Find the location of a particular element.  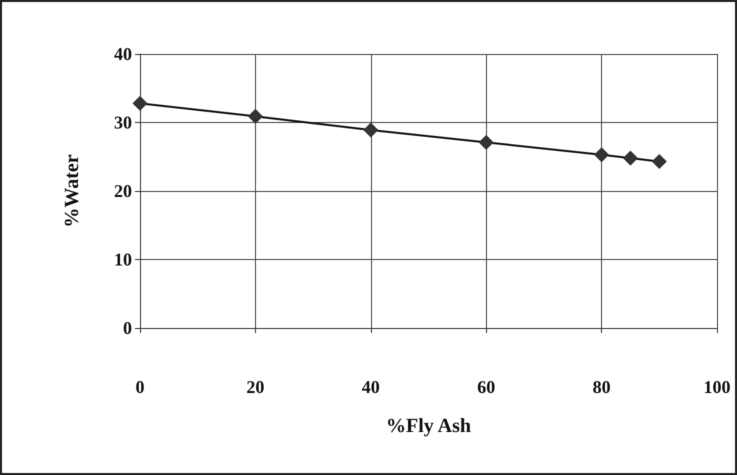

x-tick-label: 40 is located at coordinates (371, 387).